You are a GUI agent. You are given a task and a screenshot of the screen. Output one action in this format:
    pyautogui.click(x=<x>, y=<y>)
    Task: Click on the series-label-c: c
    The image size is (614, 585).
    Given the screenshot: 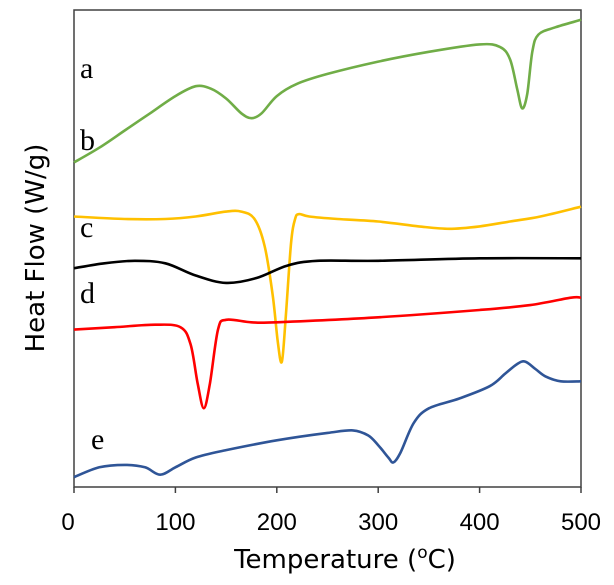 What is the action you would take?
    pyautogui.click(x=86, y=227)
    